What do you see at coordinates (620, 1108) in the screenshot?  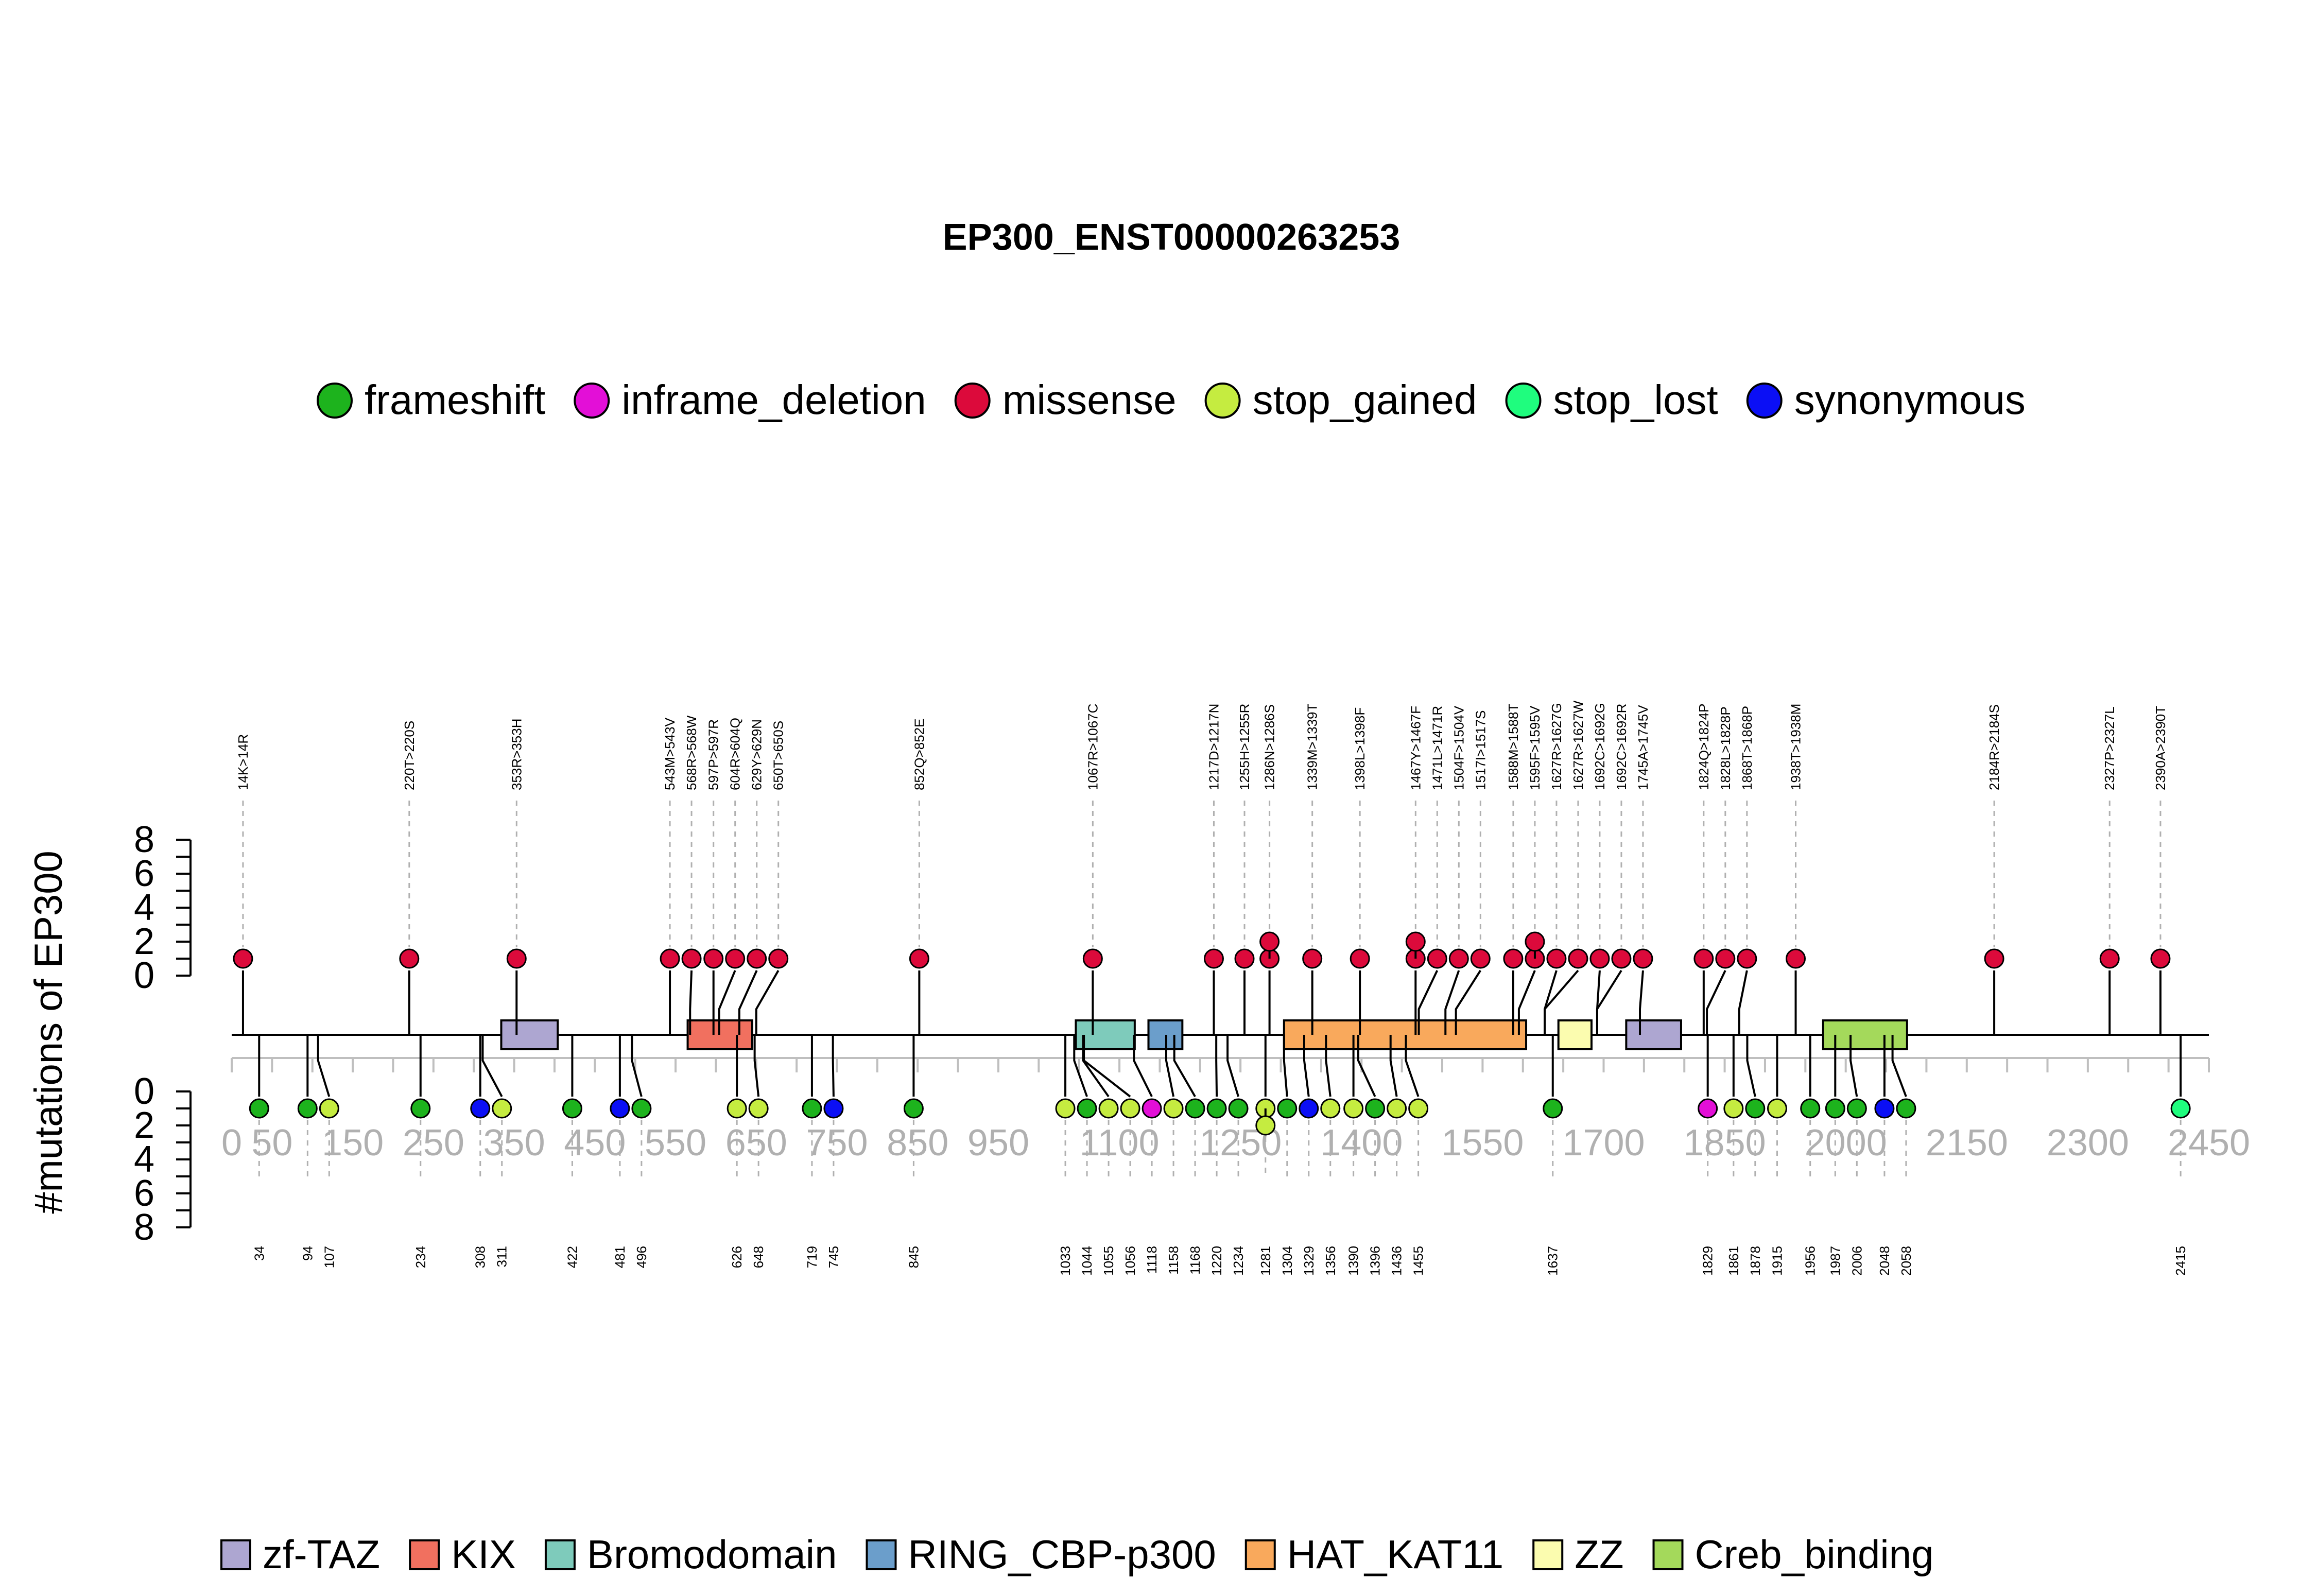 I see `mutation-point-synonymous` at bounding box center [620, 1108].